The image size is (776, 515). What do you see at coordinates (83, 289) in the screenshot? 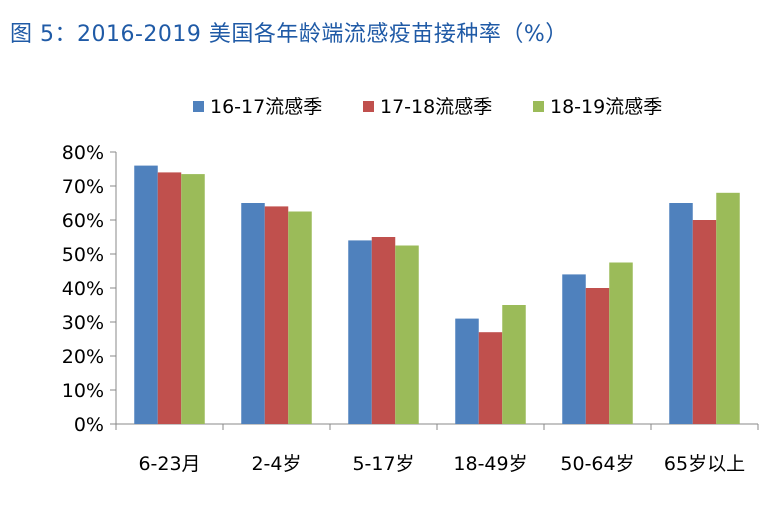
I see `y-tick-label: 40%` at bounding box center [83, 289].